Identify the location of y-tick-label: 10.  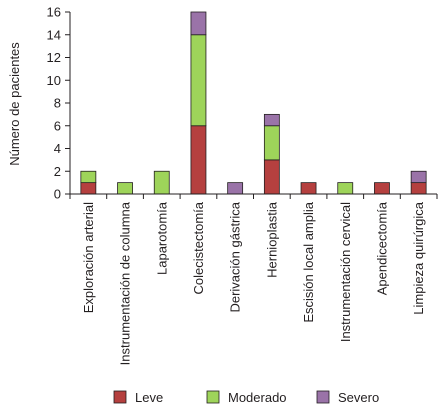
(54, 80).